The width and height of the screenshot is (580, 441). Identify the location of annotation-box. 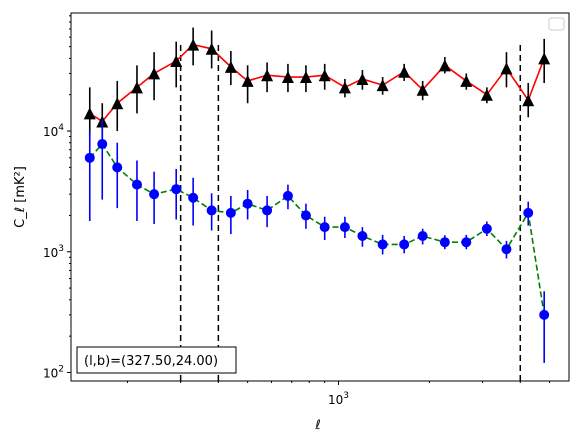
(156, 360).